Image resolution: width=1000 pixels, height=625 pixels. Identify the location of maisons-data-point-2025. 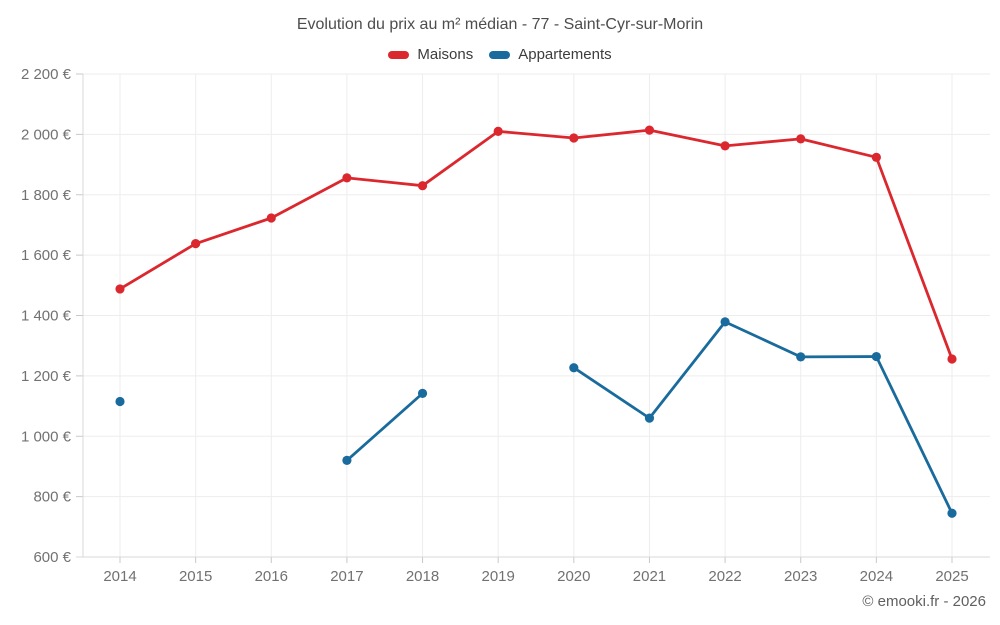
(952, 359).